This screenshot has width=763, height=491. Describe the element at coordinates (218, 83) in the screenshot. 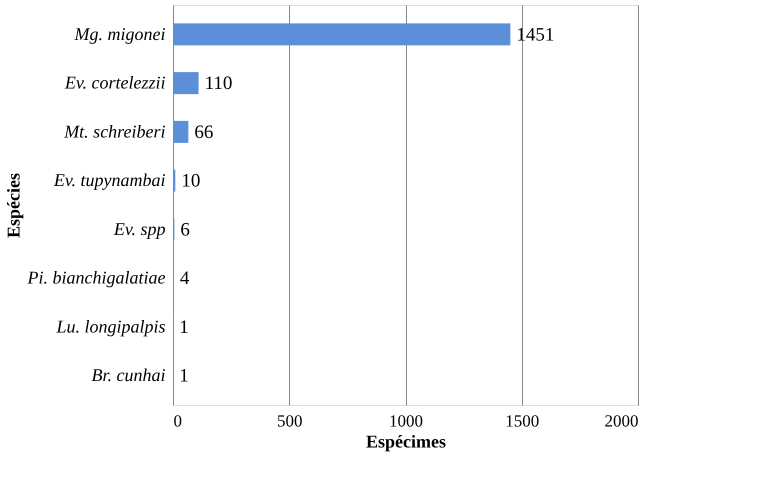

I see `data-label: 110` at that location.